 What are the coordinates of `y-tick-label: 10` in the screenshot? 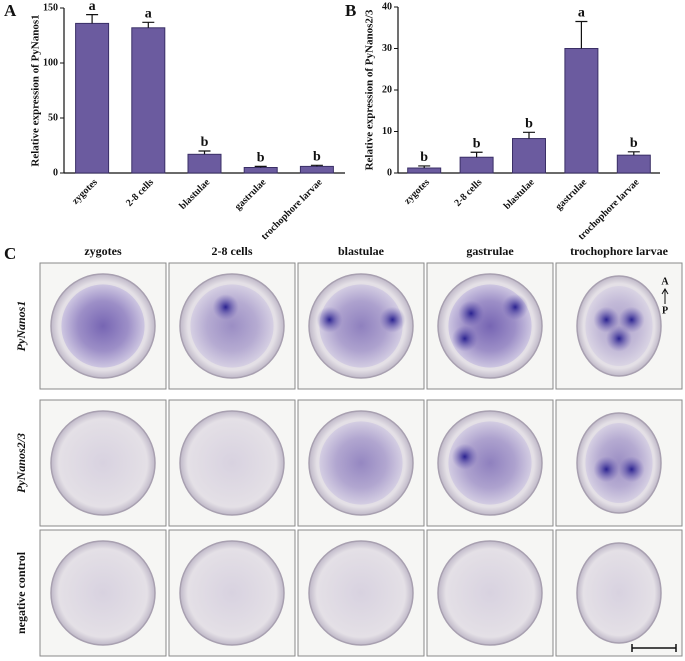 It's located at (387, 131).